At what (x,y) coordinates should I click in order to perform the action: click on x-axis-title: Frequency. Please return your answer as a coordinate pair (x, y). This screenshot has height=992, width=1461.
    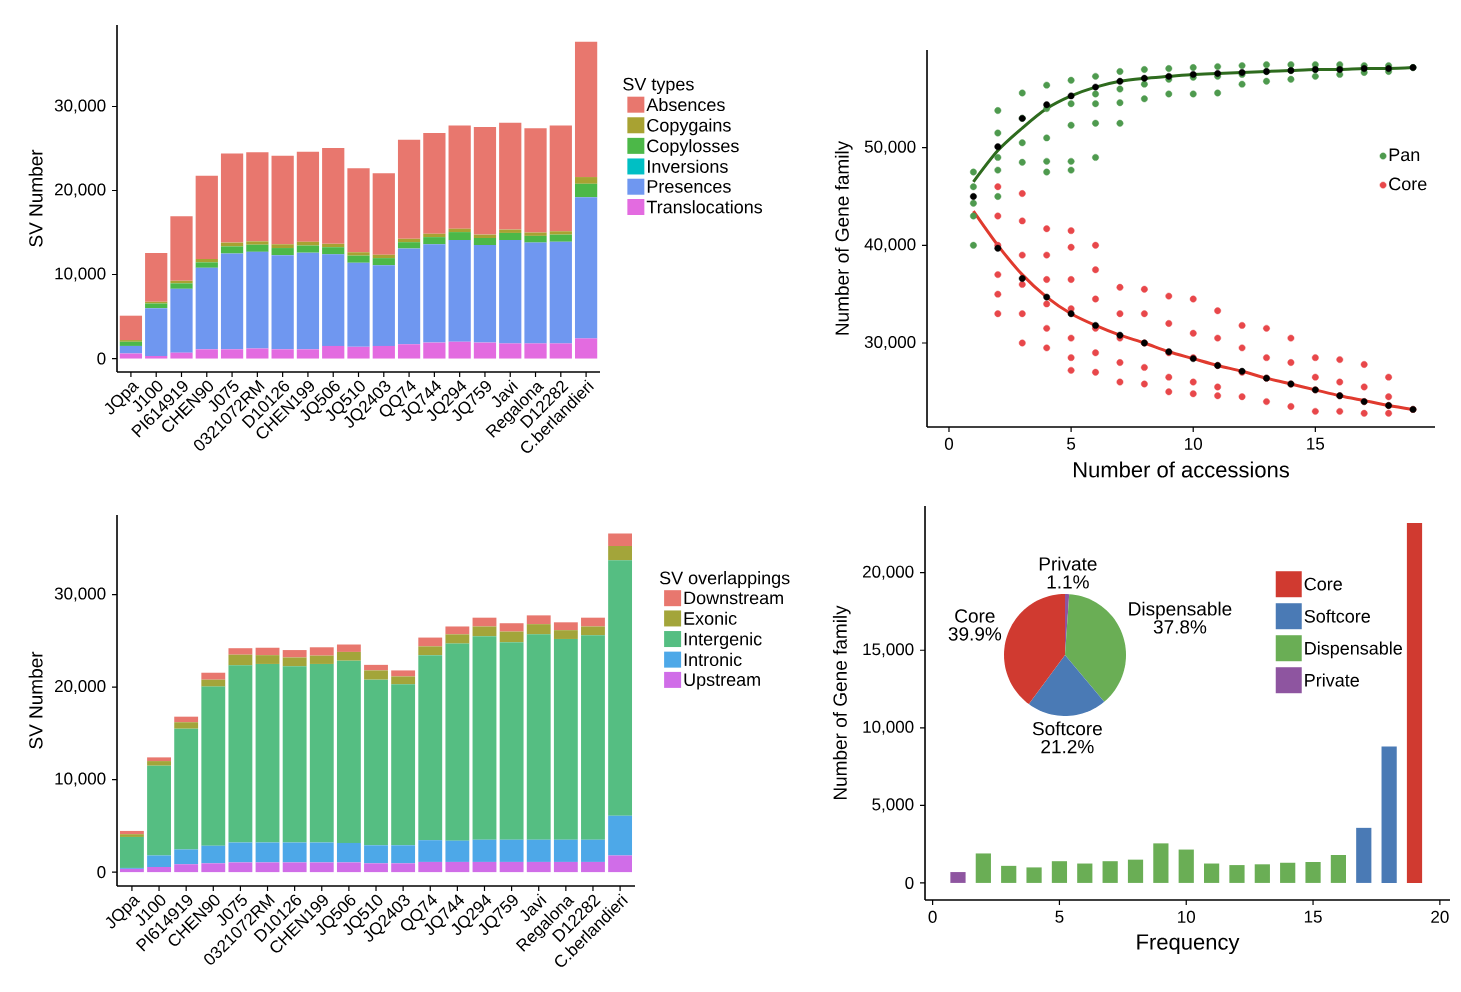
    Looking at the image, I should click on (1188, 944).